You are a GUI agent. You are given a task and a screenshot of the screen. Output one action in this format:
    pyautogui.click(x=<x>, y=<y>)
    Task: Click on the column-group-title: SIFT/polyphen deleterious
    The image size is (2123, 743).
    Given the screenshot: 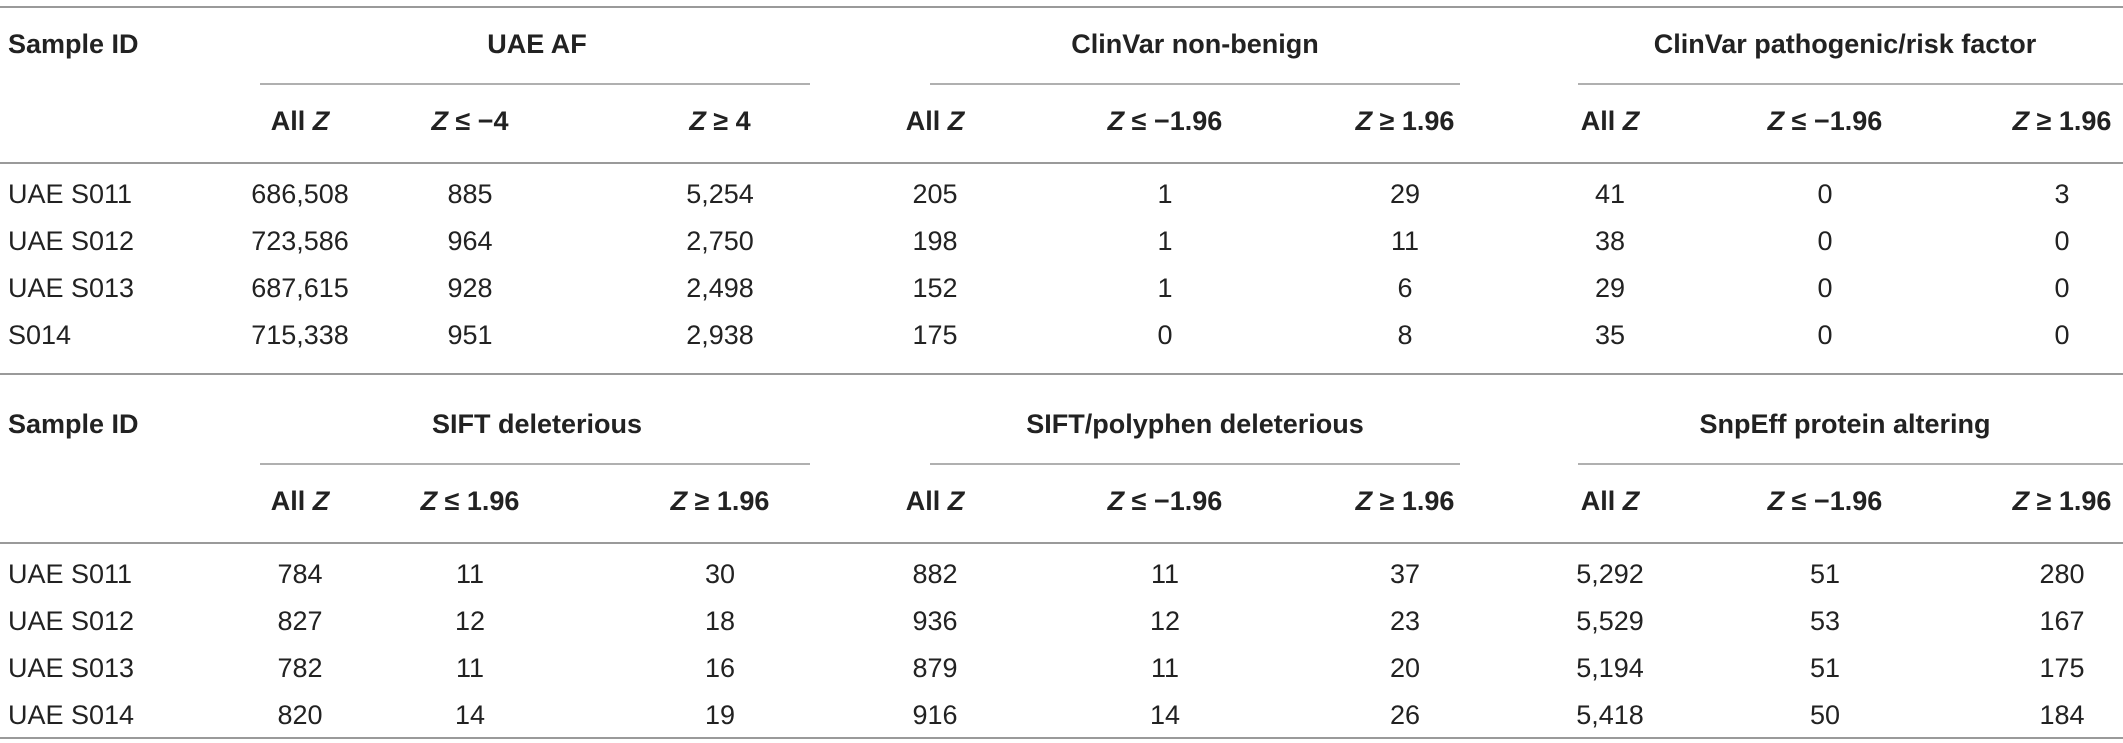 What is the action you would take?
    pyautogui.click(x=1195, y=424)
    